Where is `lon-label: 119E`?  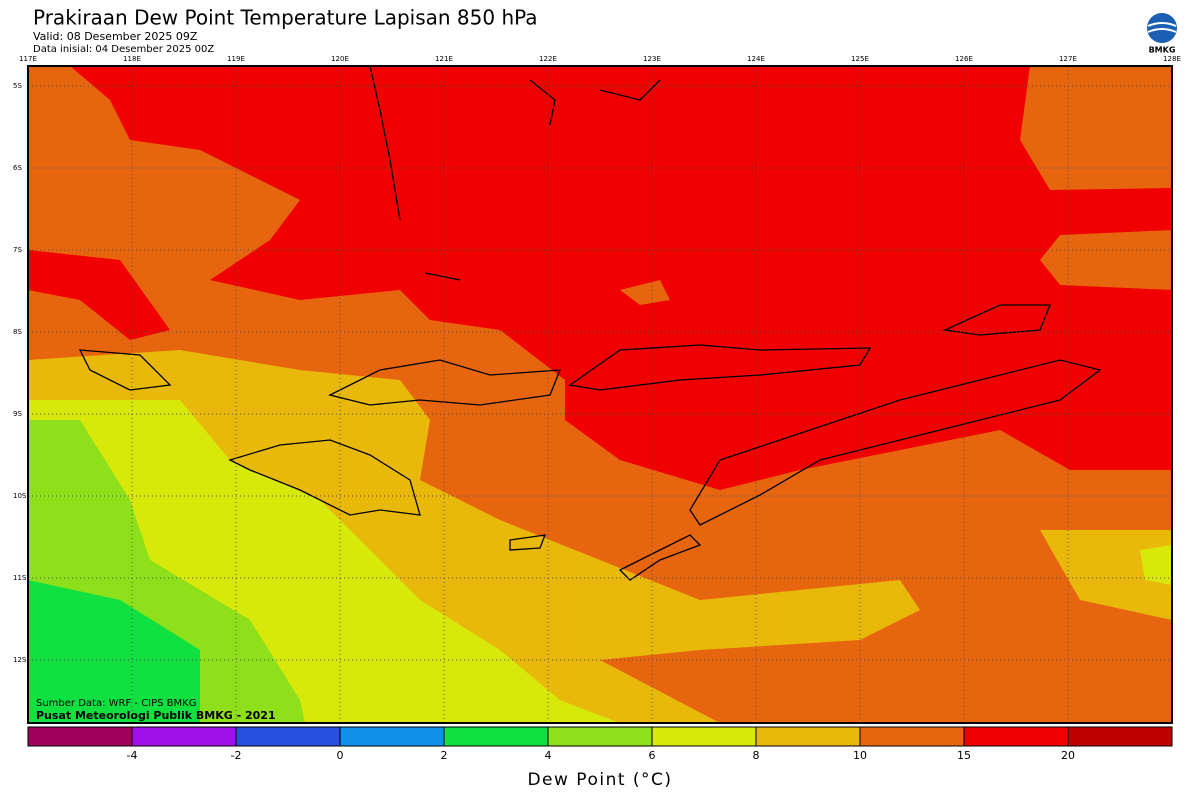 lon-label: 119E is located at coordinates (236, 59).